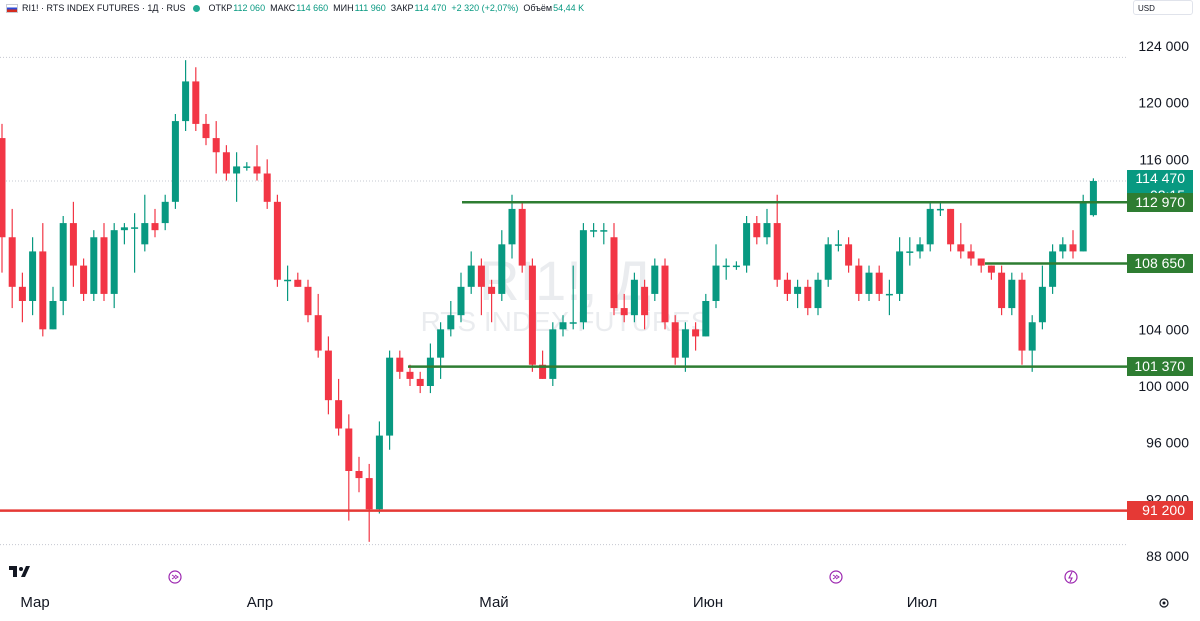 Image resolution: width=1200 pixels, height=621 pixels. I want to click on settings-gear-icon, so click(1164, 603).